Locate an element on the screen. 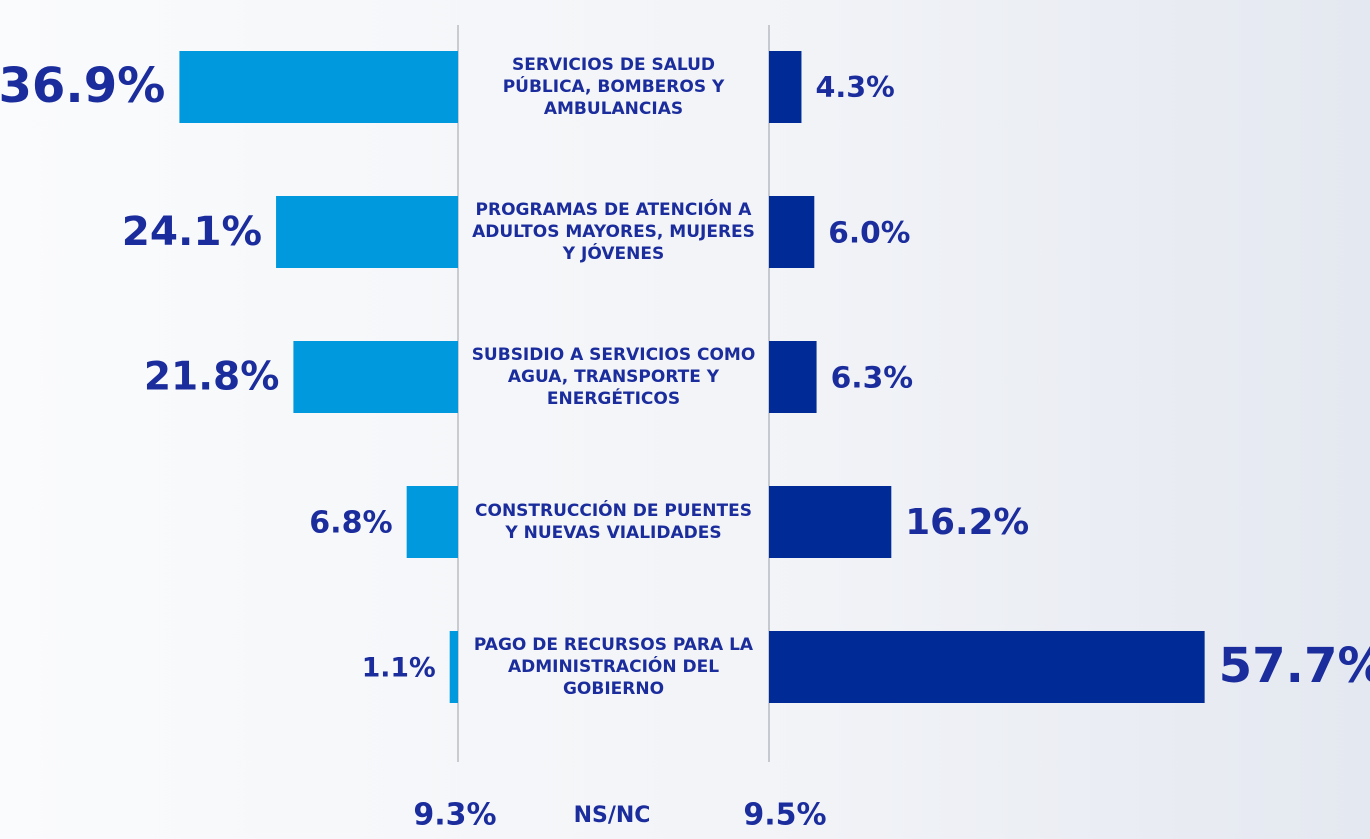 The height and width of the screenshot is (839, 1370). value-label: 6.3% is located at coordinates (872, 378).